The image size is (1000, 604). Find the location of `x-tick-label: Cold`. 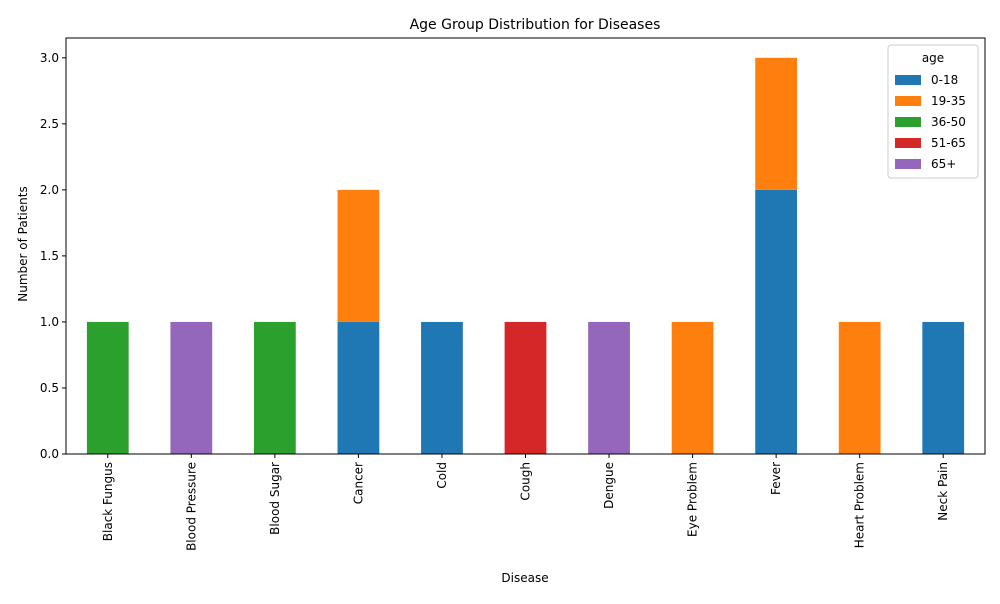

x-tick-label: Cold is located at coordinates (442, 475).